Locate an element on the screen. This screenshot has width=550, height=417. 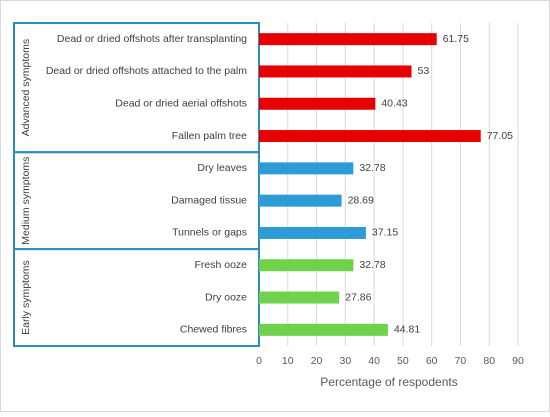
category-label-4: Dry leaves is located at coordinates (222, 168).